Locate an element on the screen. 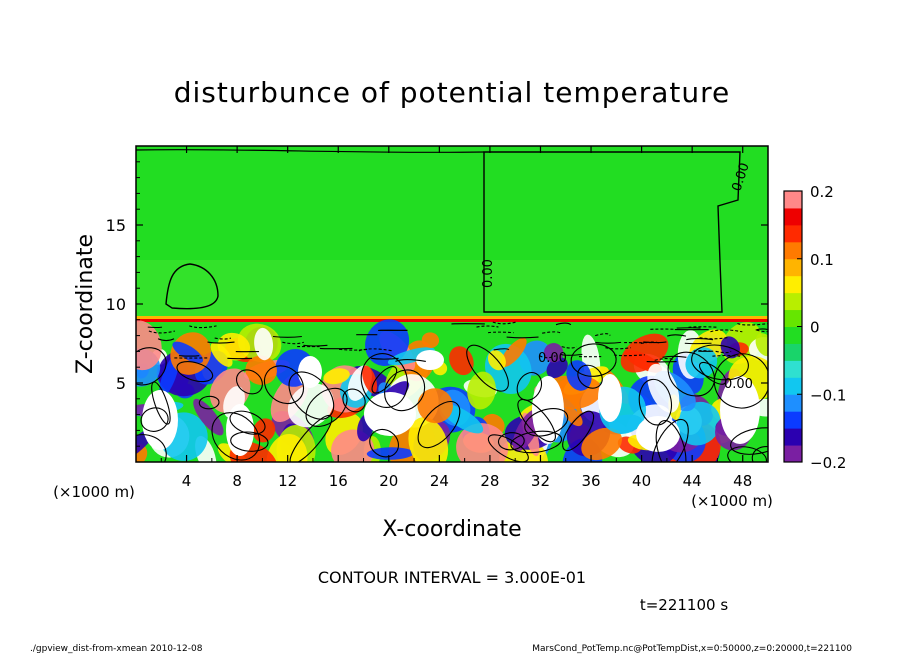 This screenshot has height=654, width=904. x-tick-label: 12 is located at coordinates (287, 481).